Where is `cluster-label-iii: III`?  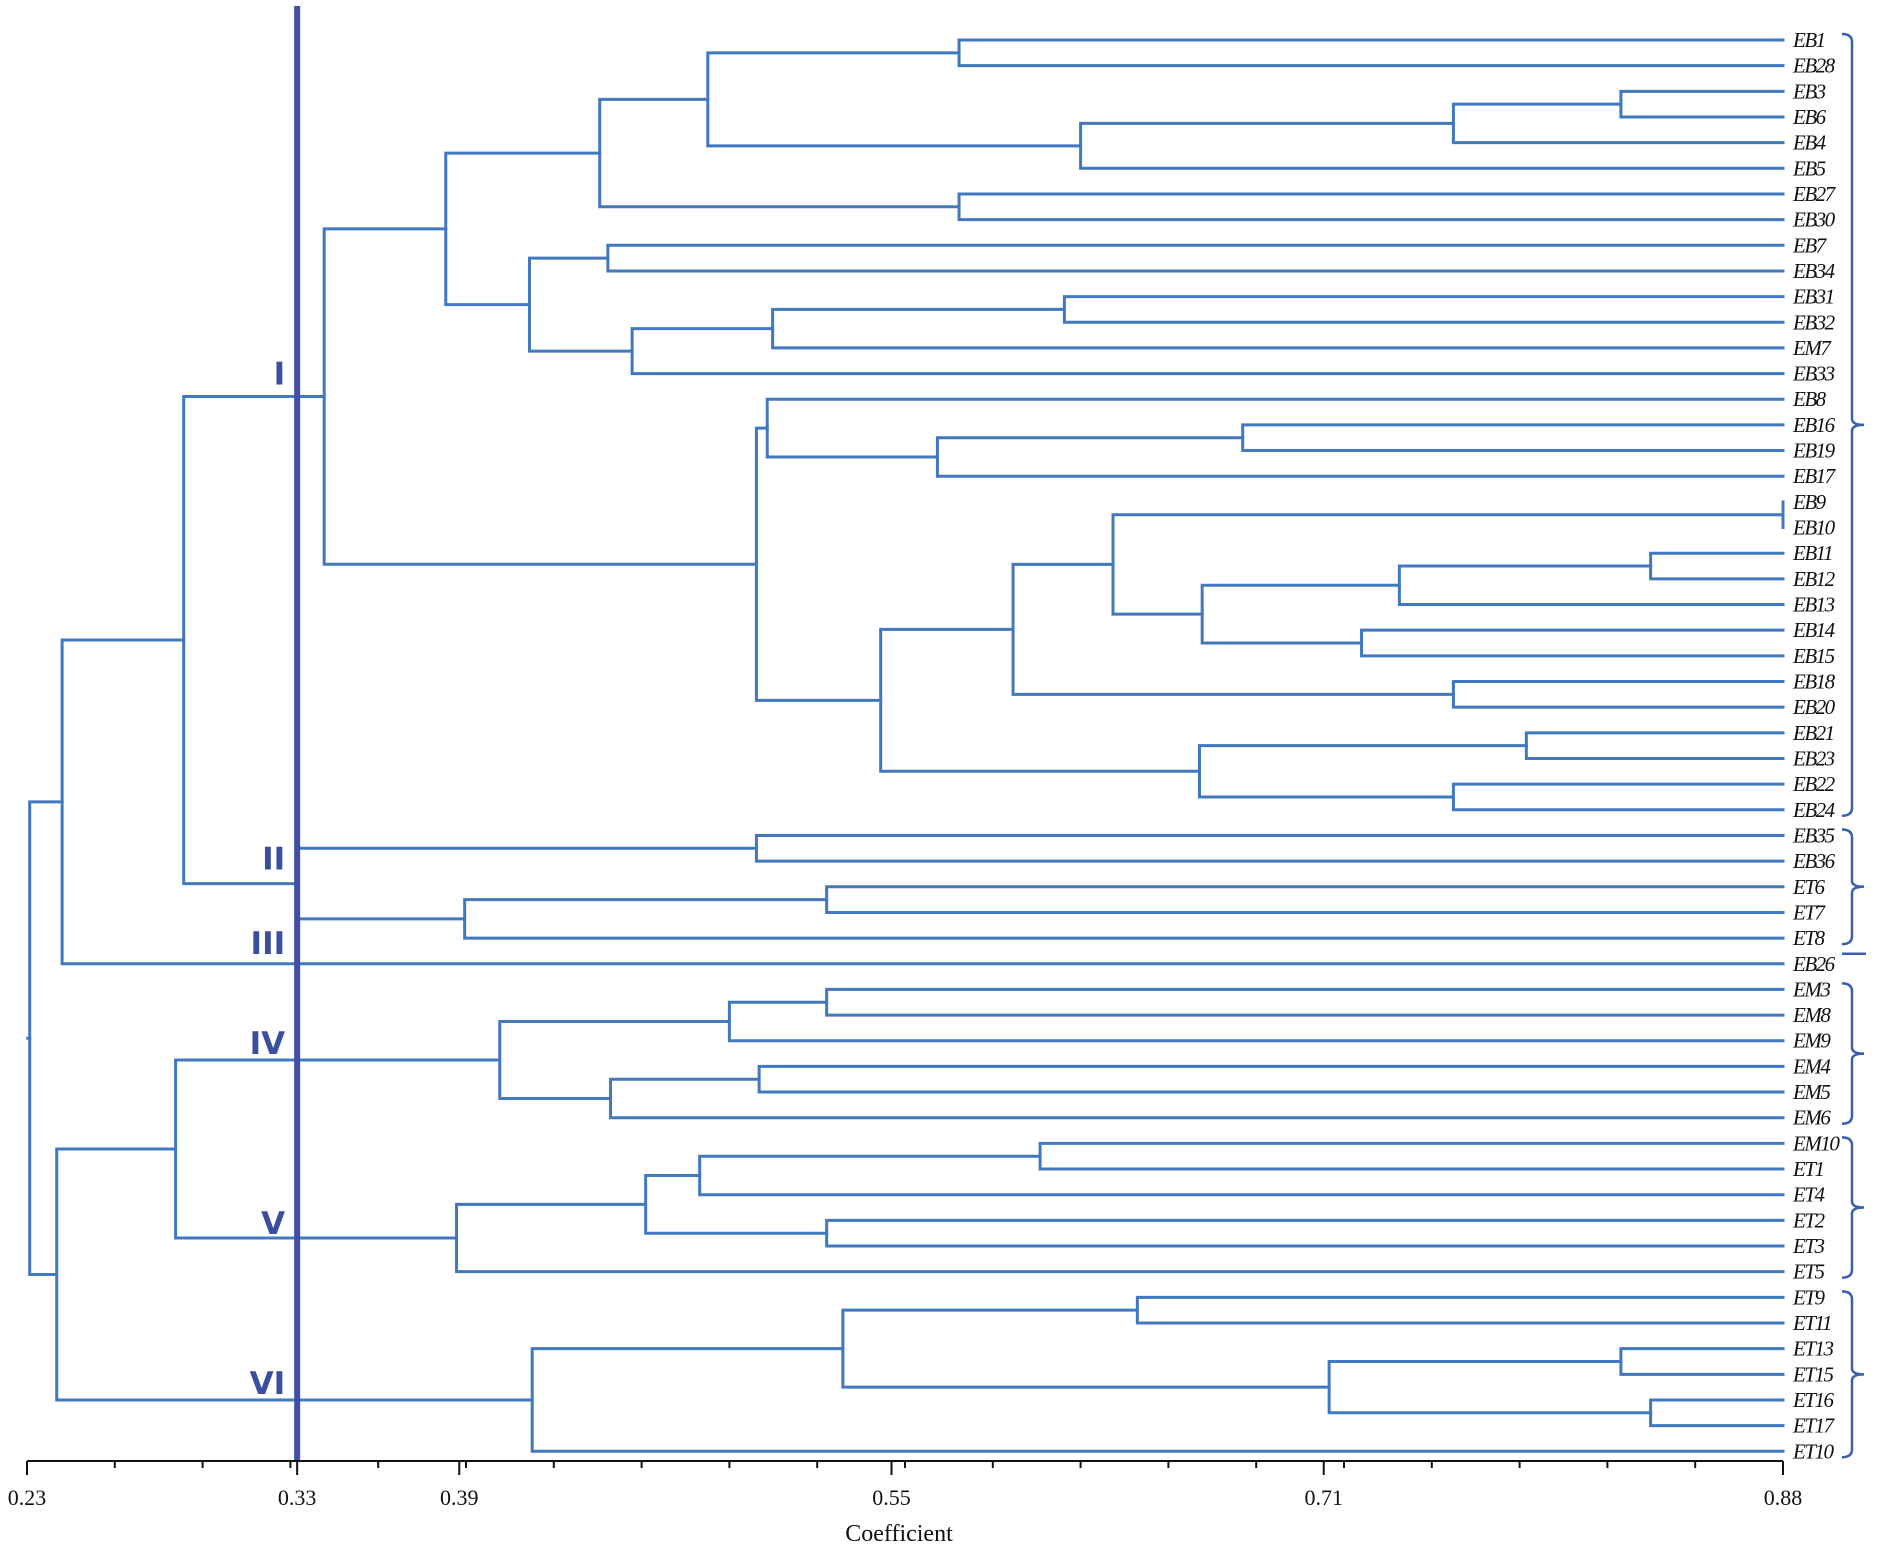
cluster-label-iii: III is located at coordinates (268, 944).